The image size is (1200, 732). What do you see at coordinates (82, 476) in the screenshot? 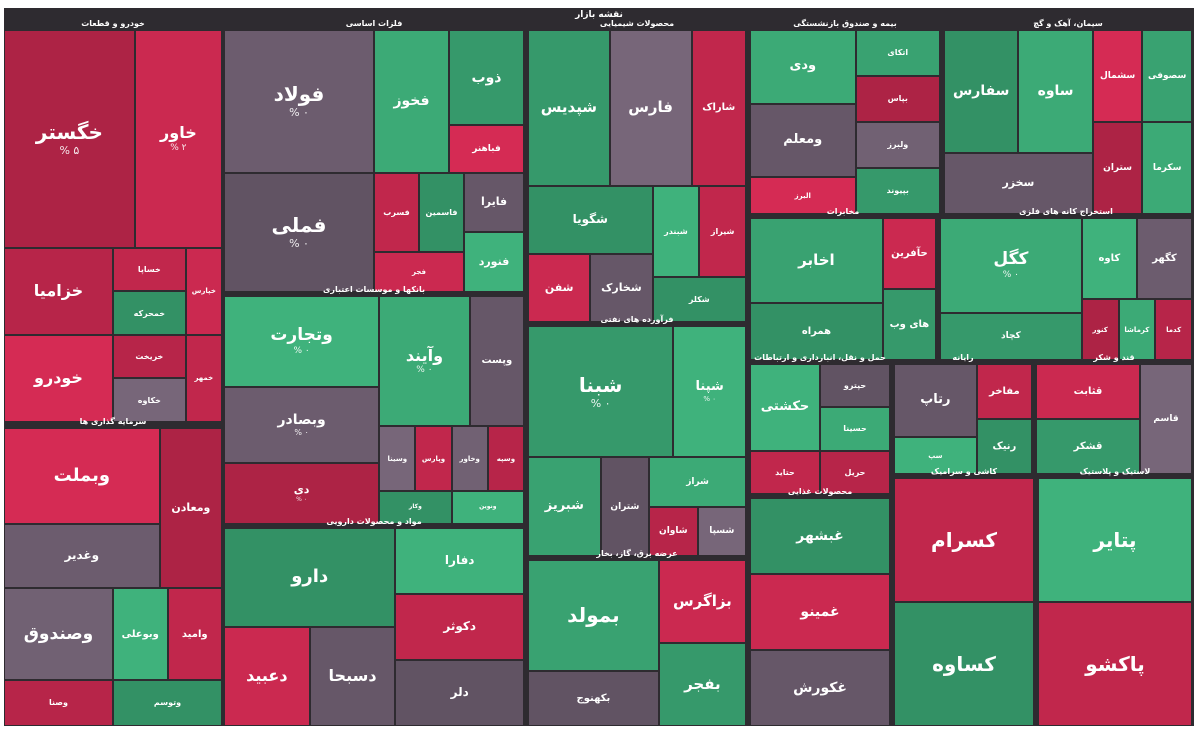
I see `treemap-tile: وبملت` at bounding box center [82, 476].